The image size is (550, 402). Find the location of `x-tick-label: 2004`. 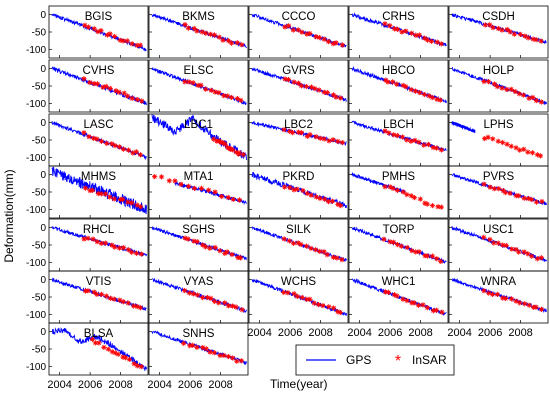

x-tick-label: 2004 is located at coordinates (159, 385).